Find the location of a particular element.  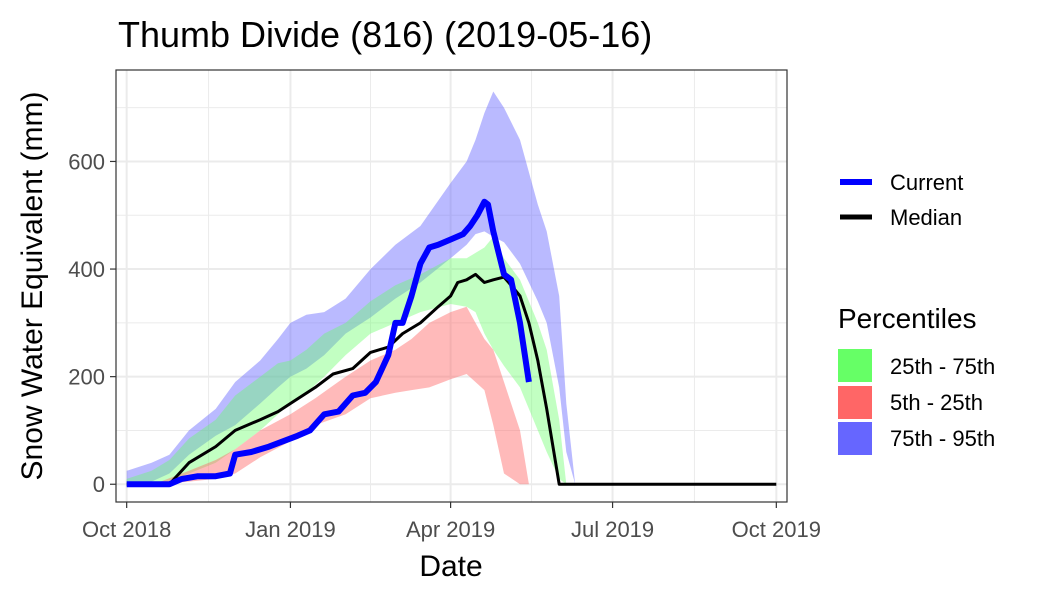

band-5th-25th is located at coordinates (327, 395).